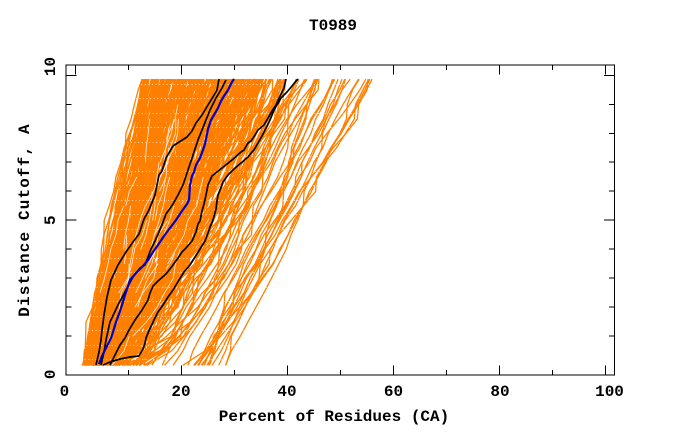  I want to click on svg-text: 20, so click(180, 392).